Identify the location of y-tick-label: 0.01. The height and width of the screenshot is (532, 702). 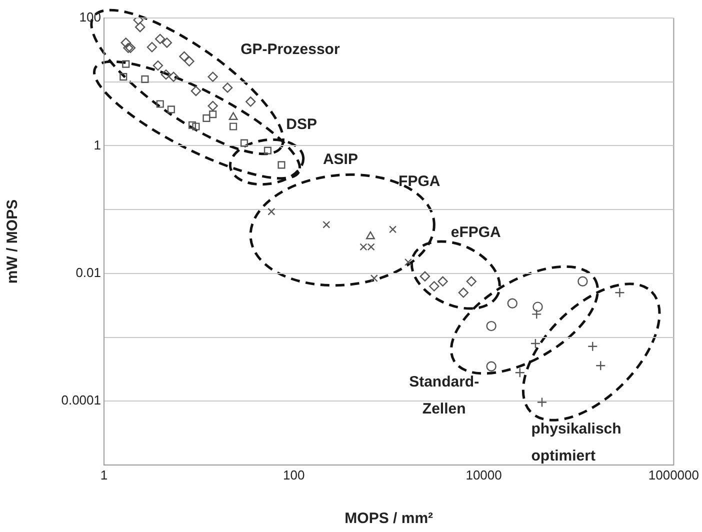
(88, 272).